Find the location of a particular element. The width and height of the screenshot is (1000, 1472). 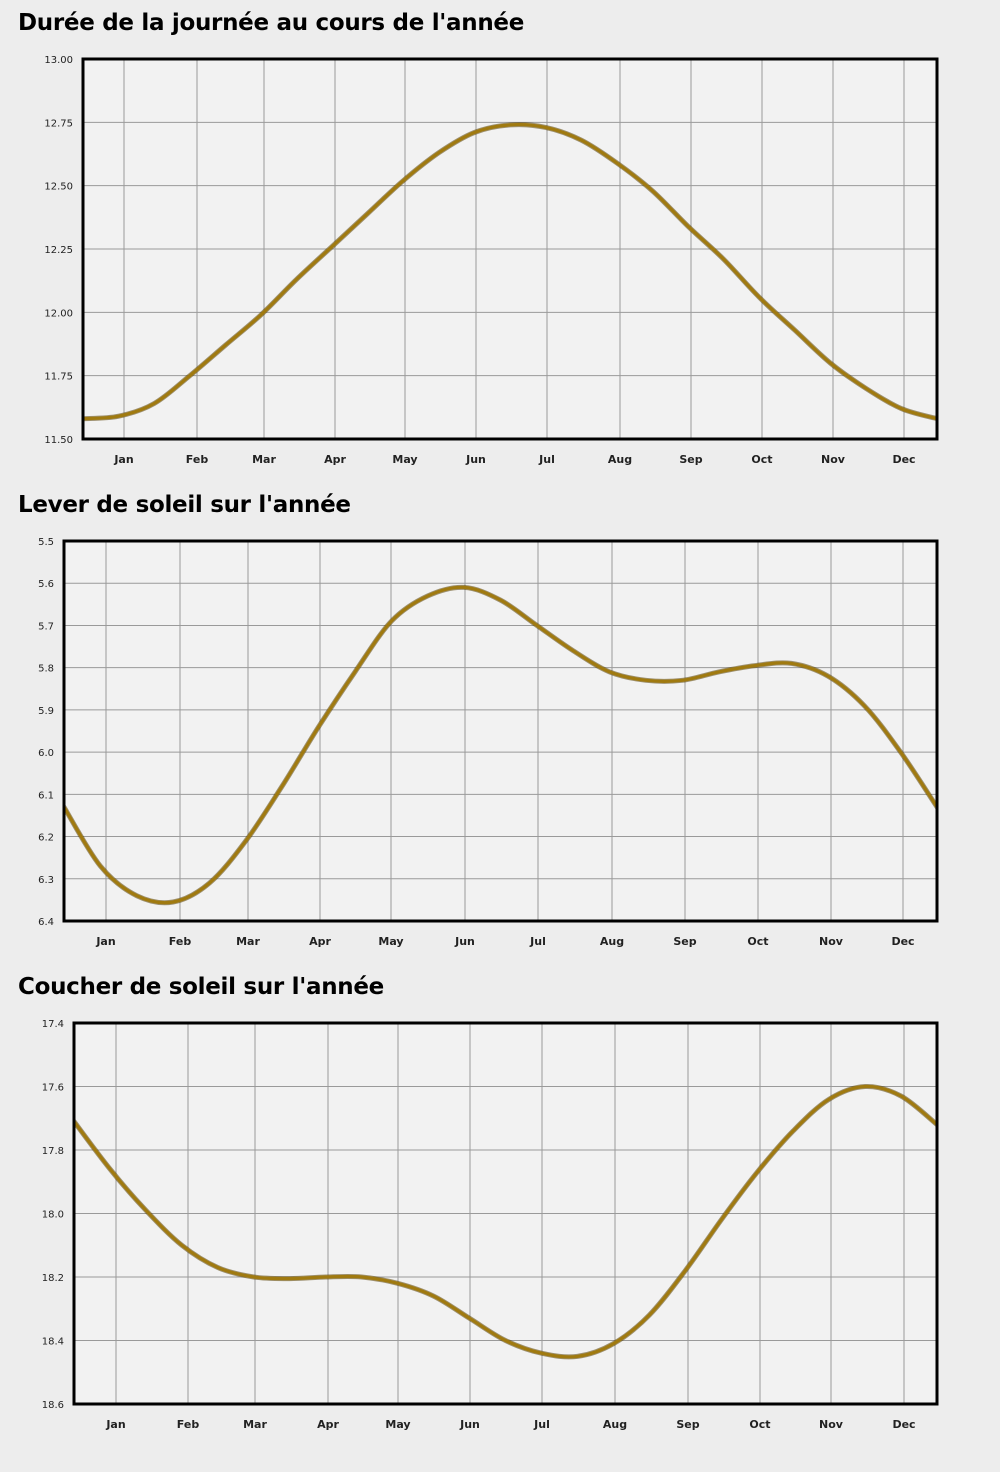

y-tick-label: 18.2 is located at coordinates (53, 1278).